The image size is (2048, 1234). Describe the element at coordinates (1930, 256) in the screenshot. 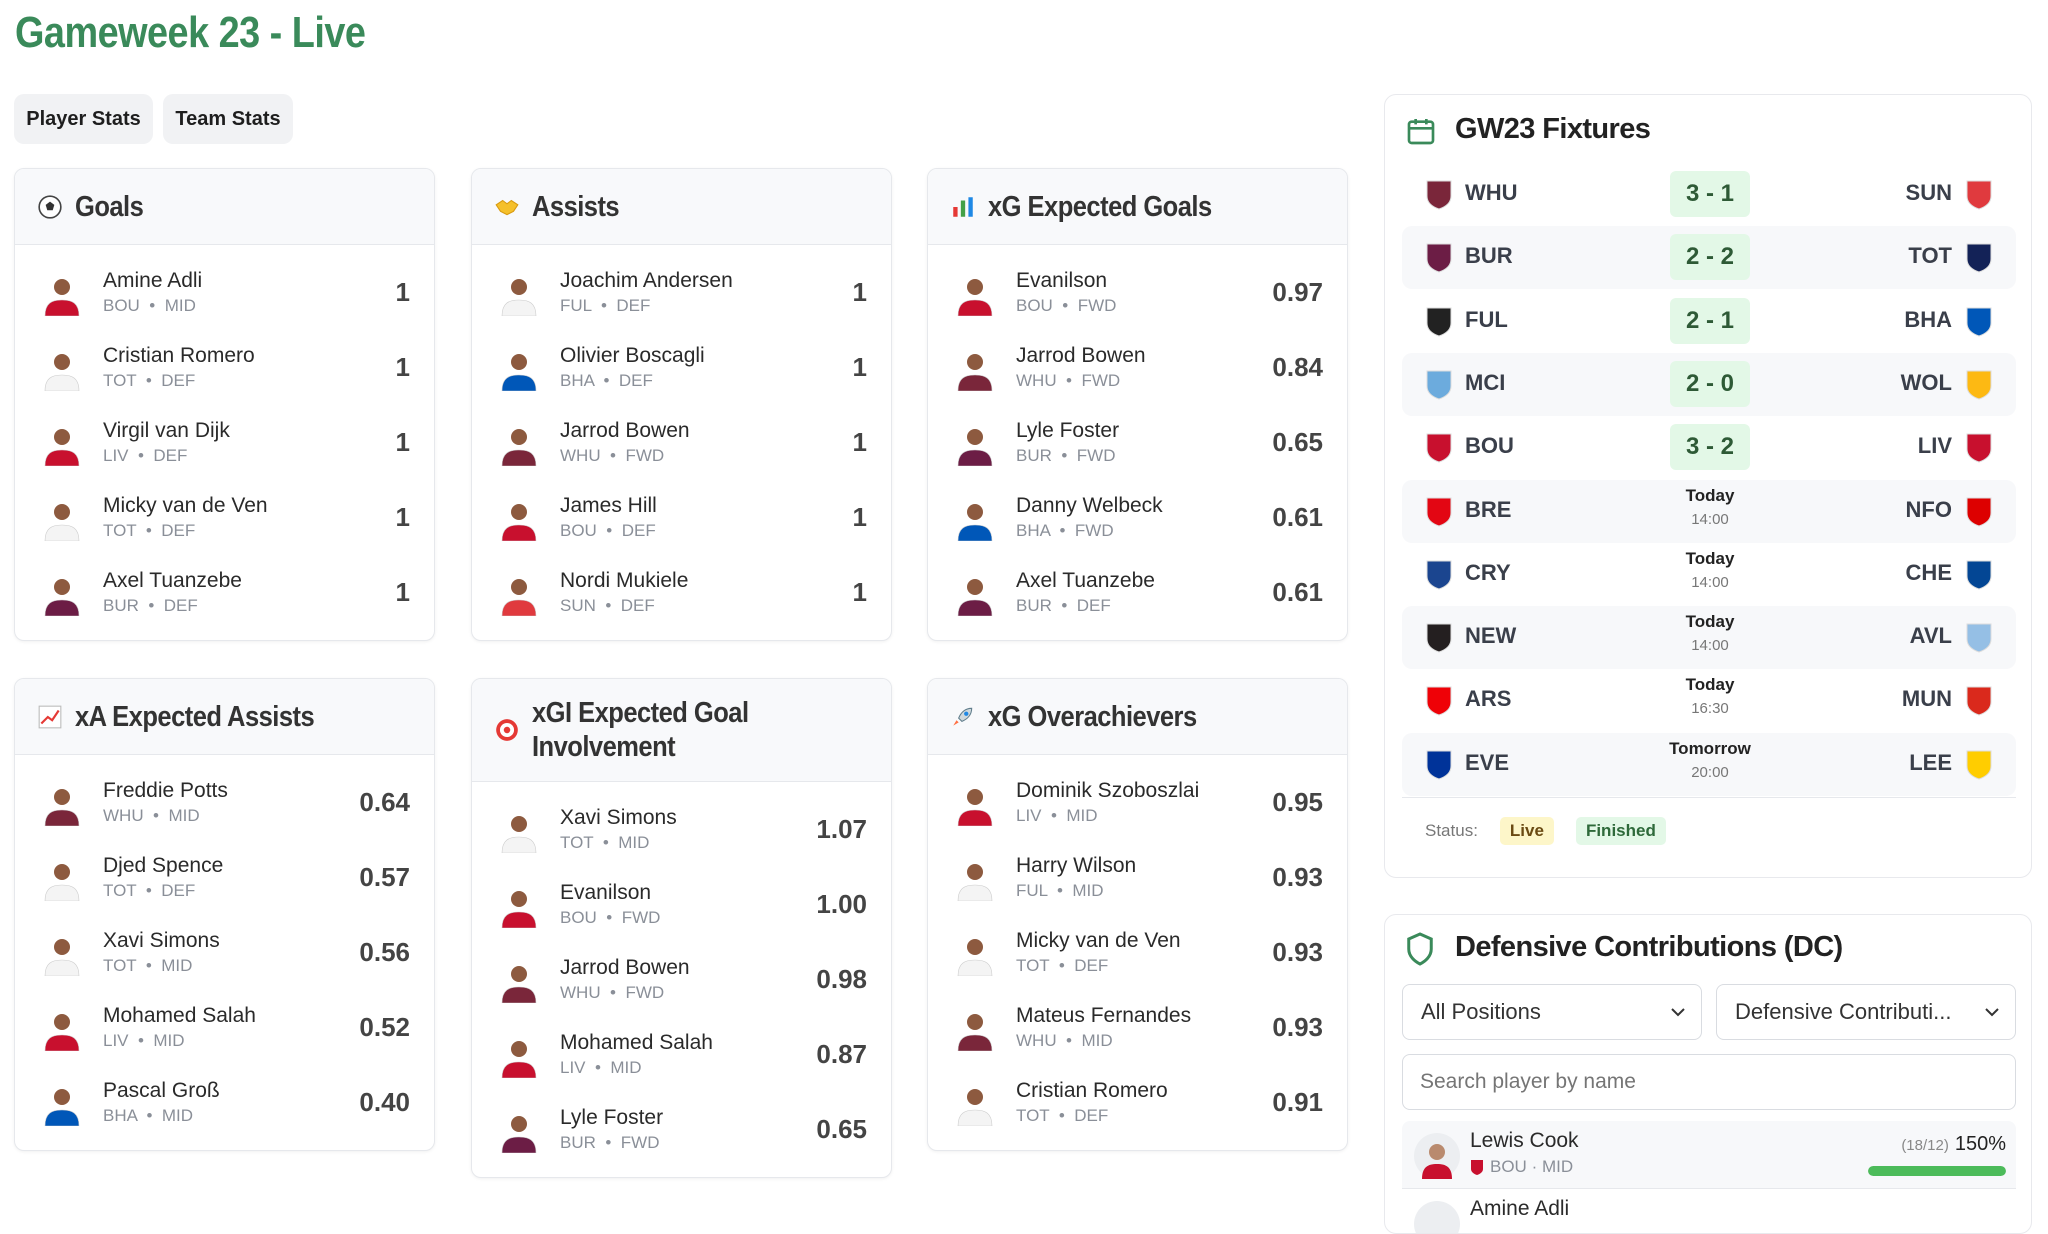

I see `away-team: TOT` at that location.